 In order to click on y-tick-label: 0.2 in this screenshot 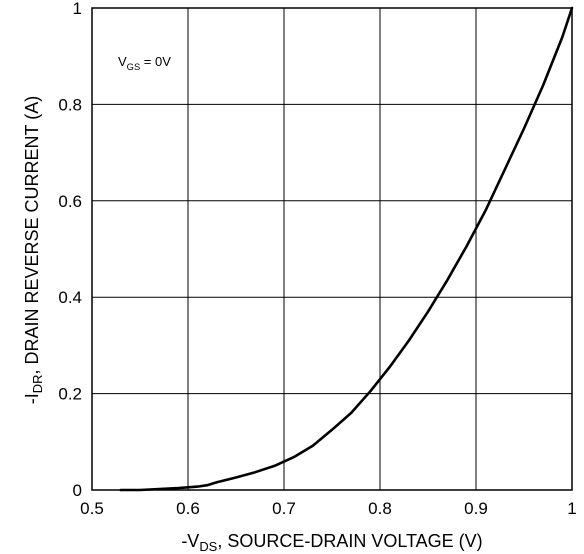, I will do `click(70, 394)`.